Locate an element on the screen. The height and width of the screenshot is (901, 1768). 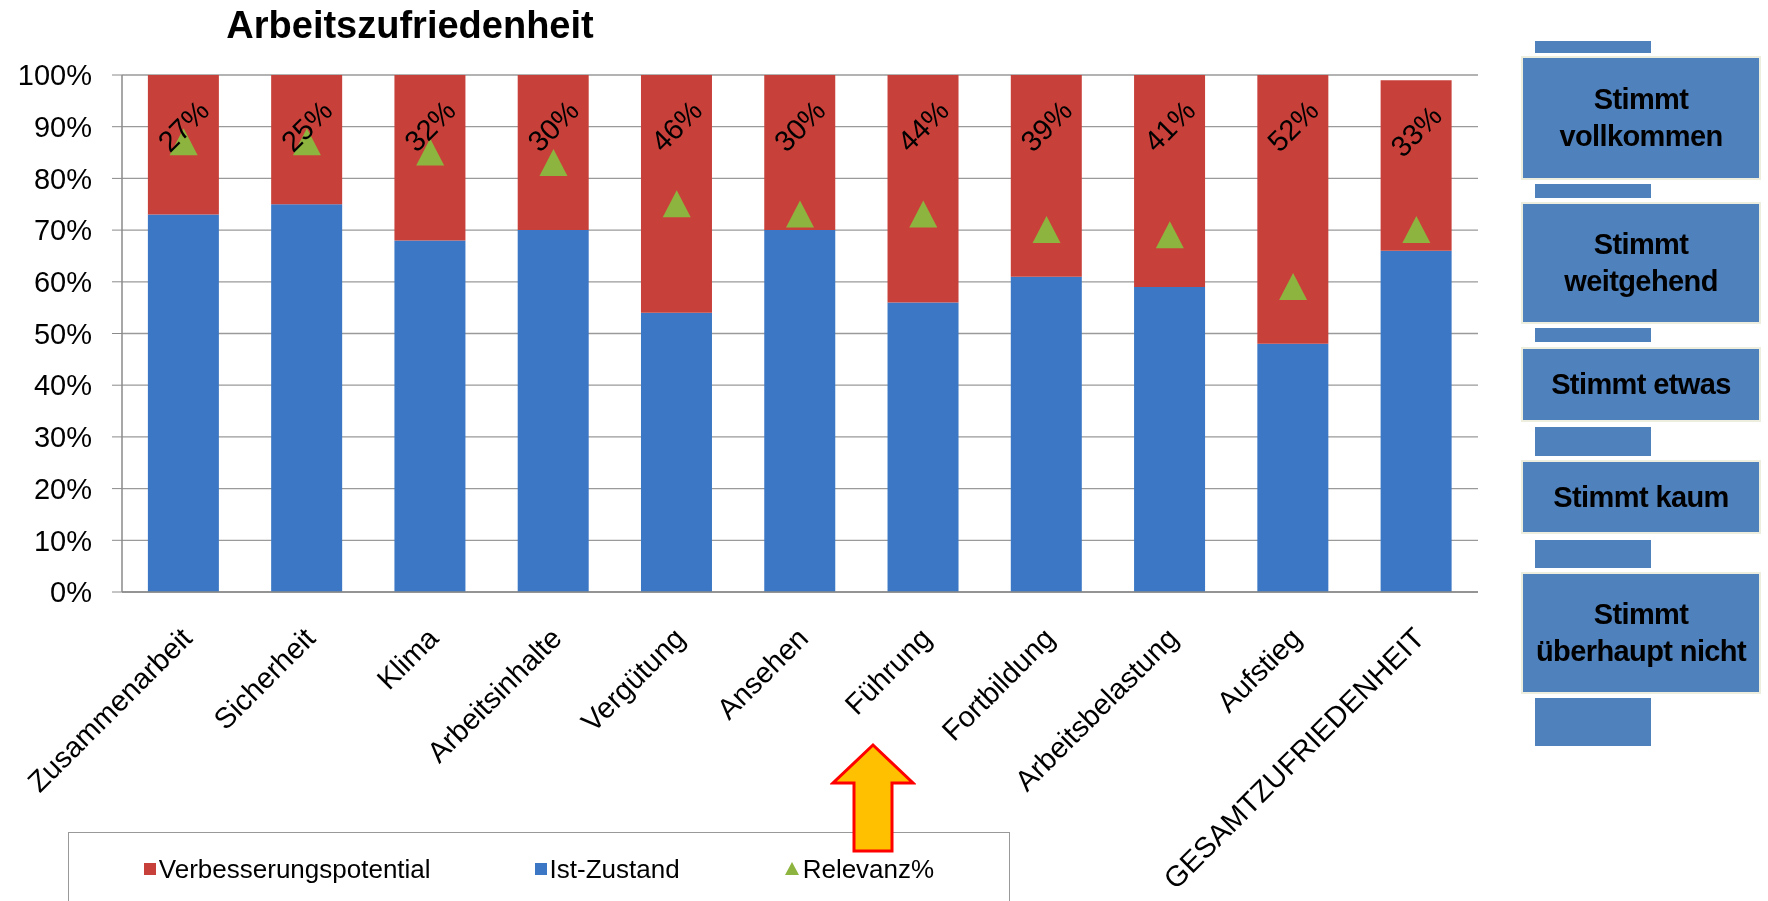
y-tick-label: 0% is located at coordinates (71, 592).